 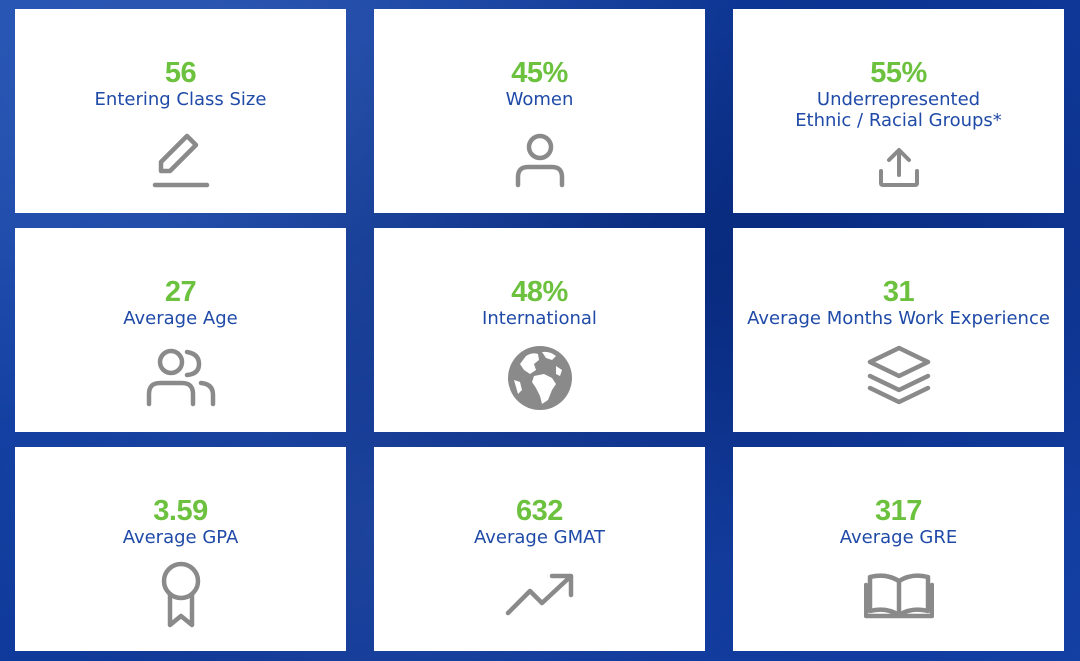 I want to click on stat-label: Average GMAT, so click(x=539, y=537).